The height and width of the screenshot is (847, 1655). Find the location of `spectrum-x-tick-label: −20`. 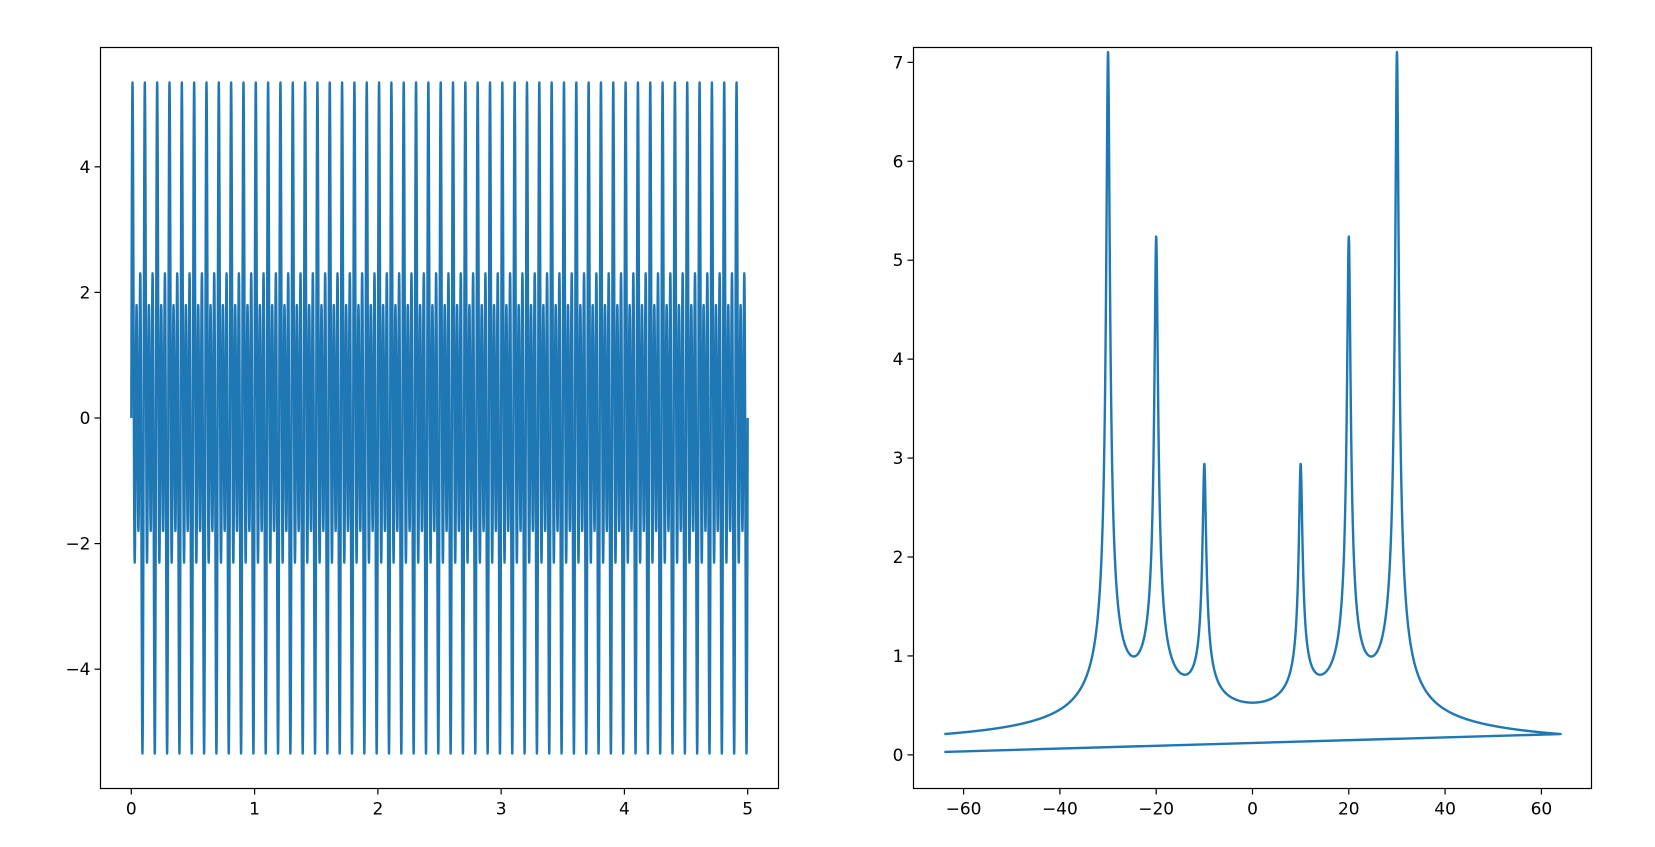

spectrum-x-tick-label: −20 is located at coordinates (1156, 810).